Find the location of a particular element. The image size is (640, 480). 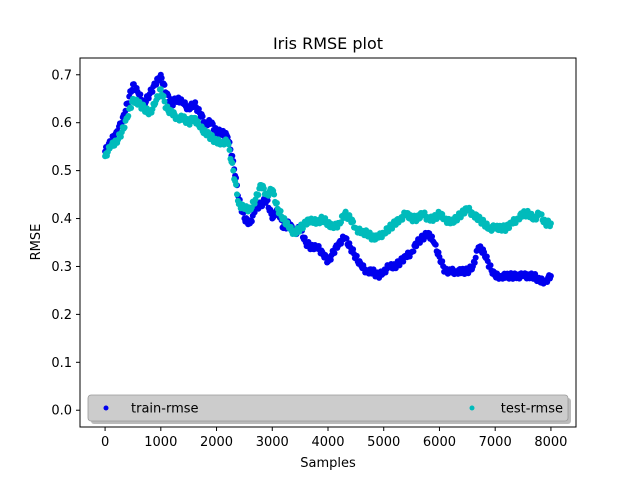

y-tick-label: 0.6 is located at coordinates (61, 123).